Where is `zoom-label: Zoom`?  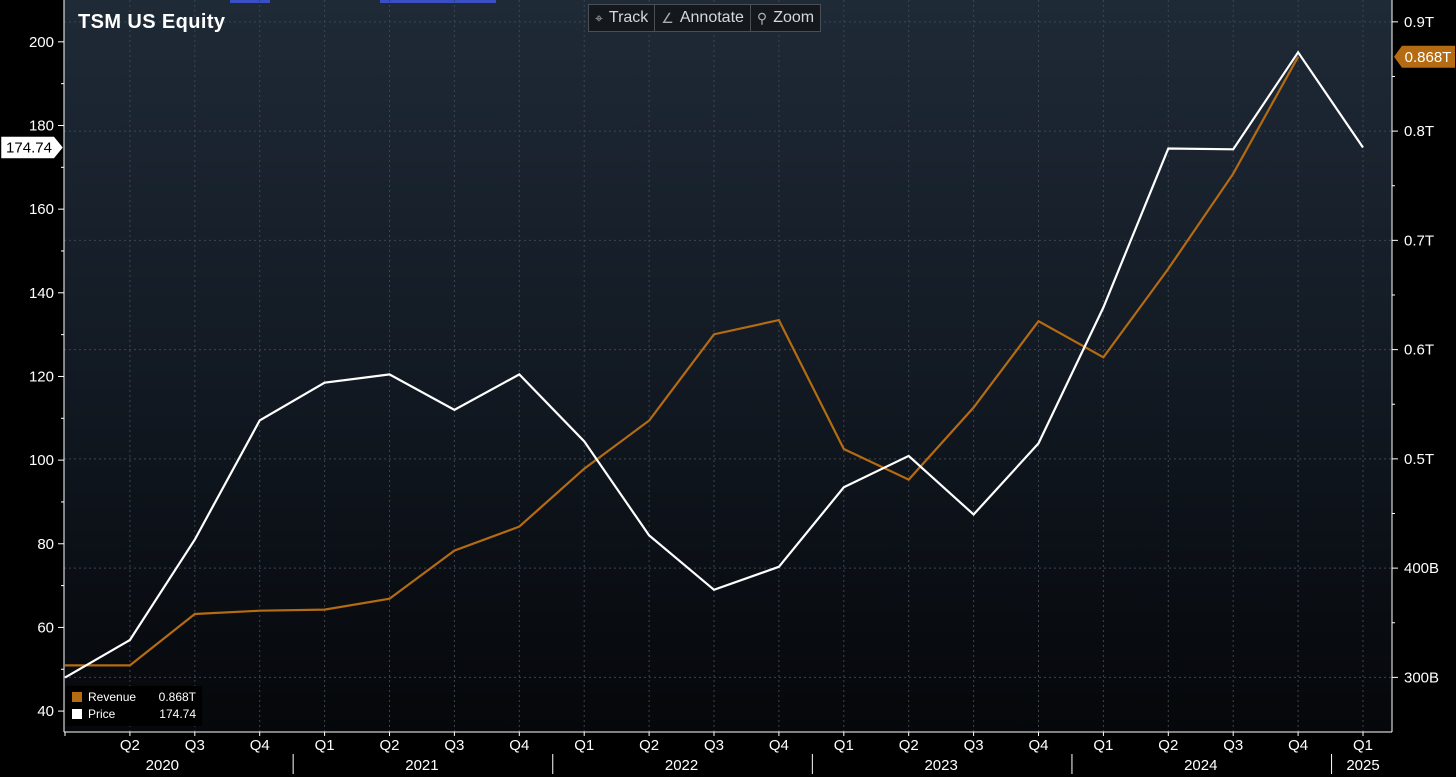
zoom-label: Zoom is located at coordinates (794, 17).